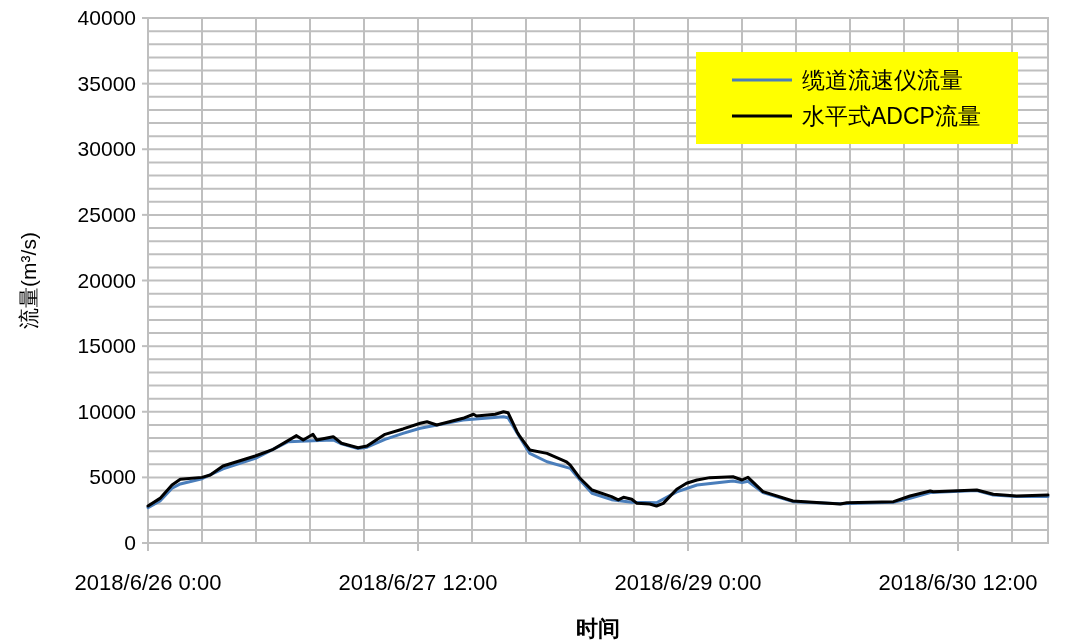 The height and width of the screenshot is (642, 1071). I want to click on x-tick-label: 2018/6/27 12:00, so click(418, 582).